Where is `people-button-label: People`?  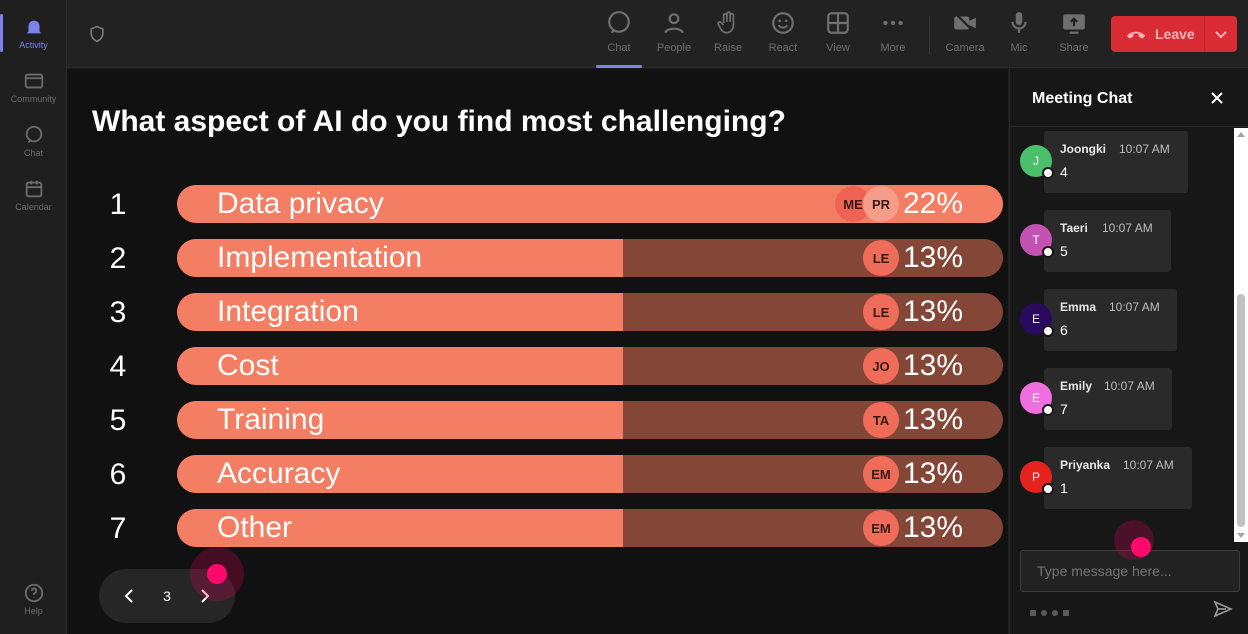 people-button-label: People is located at coordinates (674, 48).